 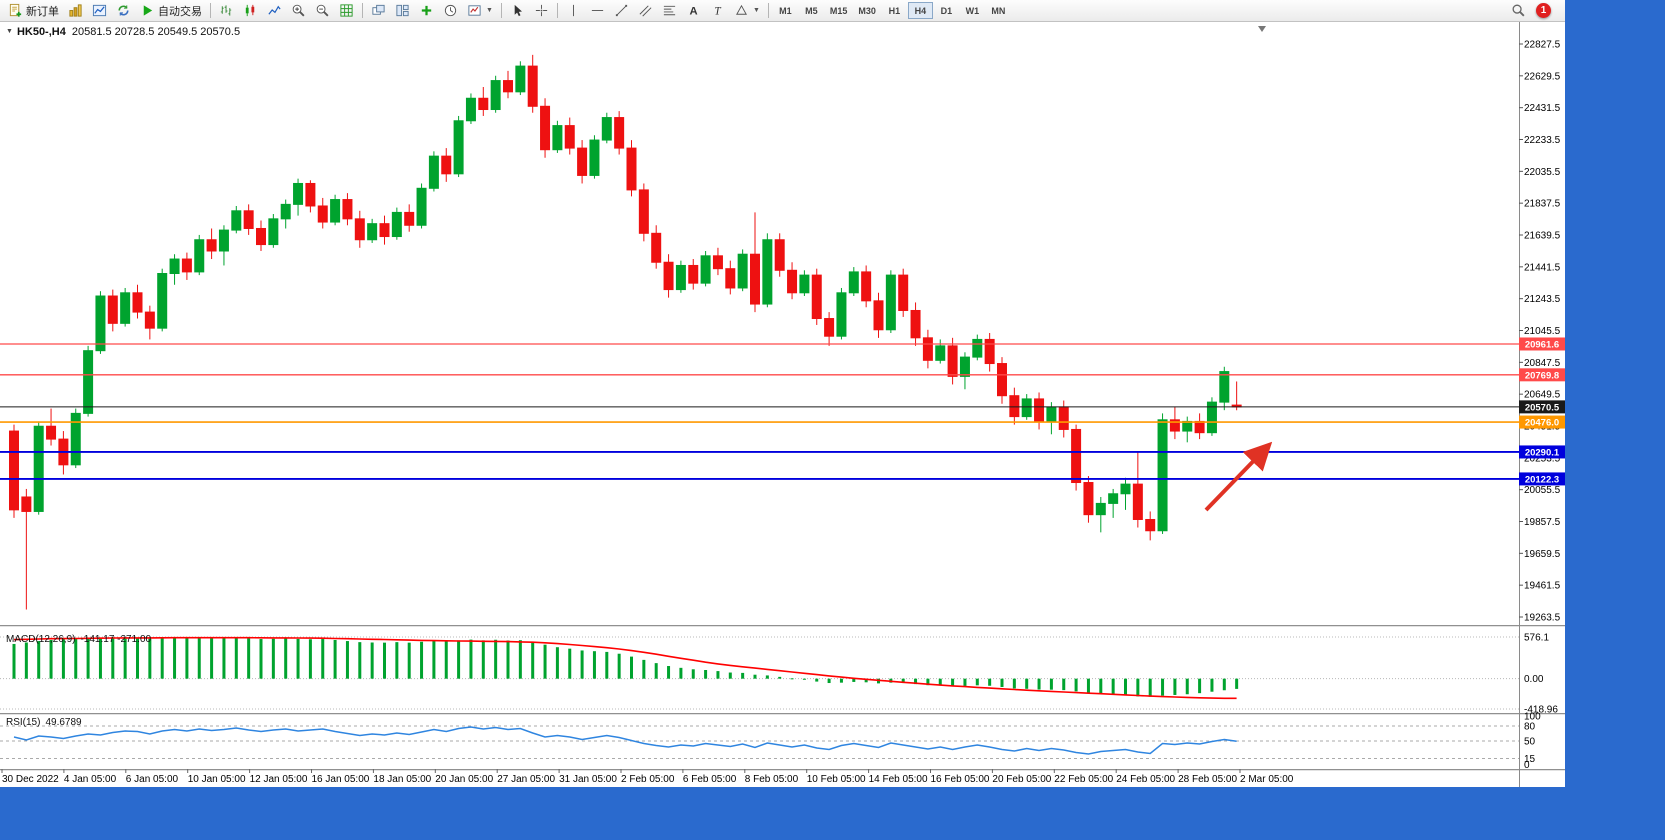 What do you see at coordinates (9, 31) in the screenshot?
I see `chart-collapse-icon: ▼` at bounding box center [9, 31].